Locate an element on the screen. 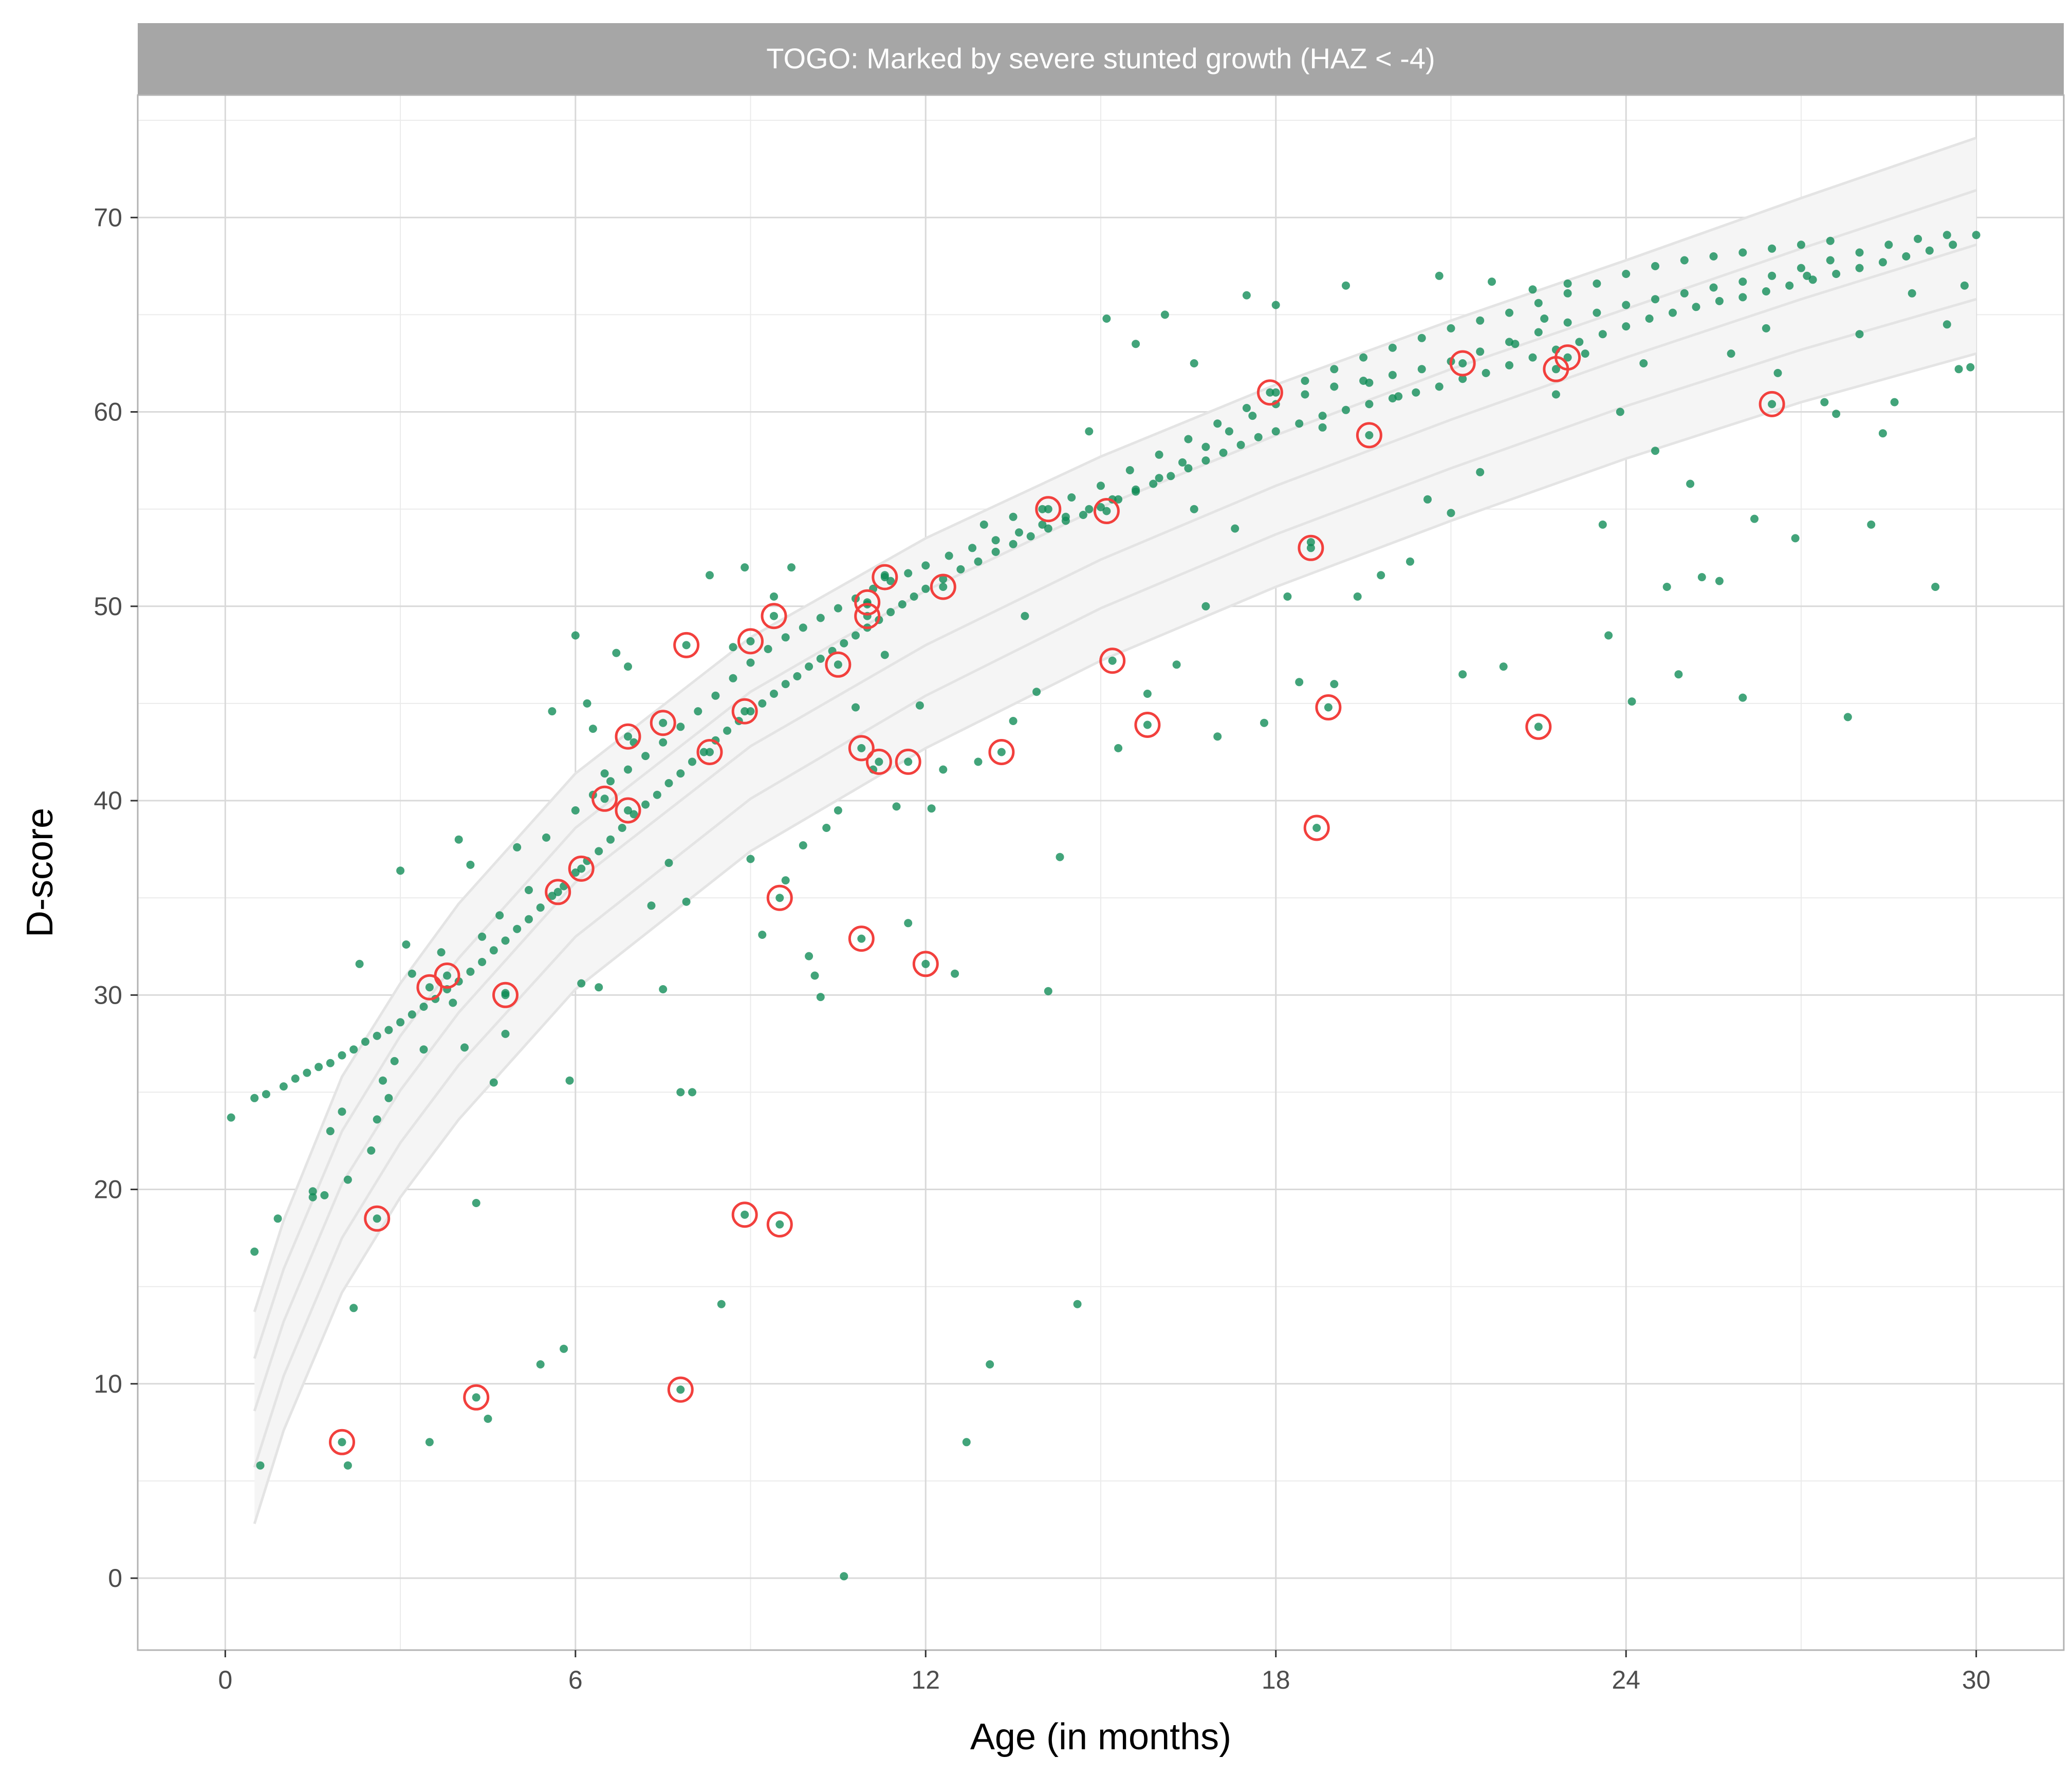 This screenshot has height=1776, width=2072. y-tick-label: 50 is located at coordinates (108, 606).